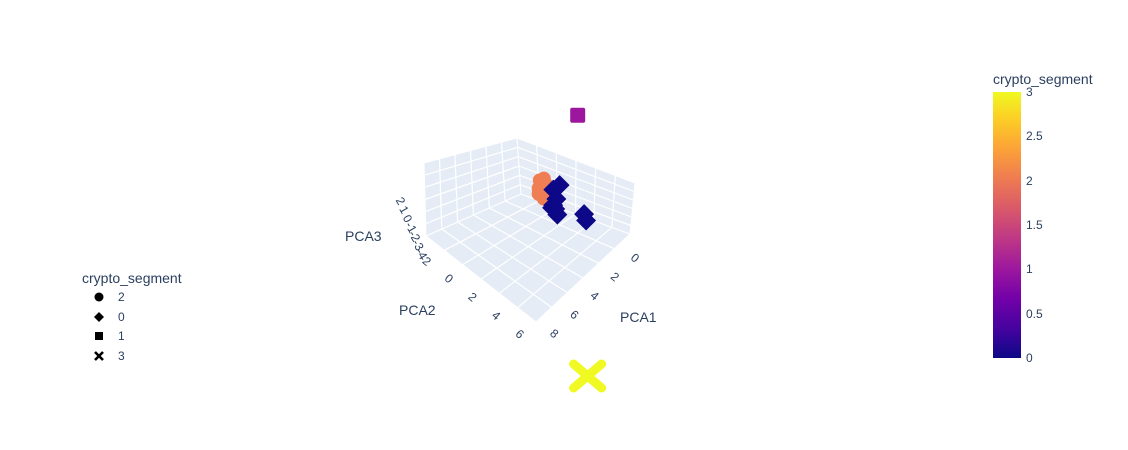  What do you see at coordinates (496, 315) in the screenshot?
I see `y-tick-label: 4` at bounding box center [496, 315].